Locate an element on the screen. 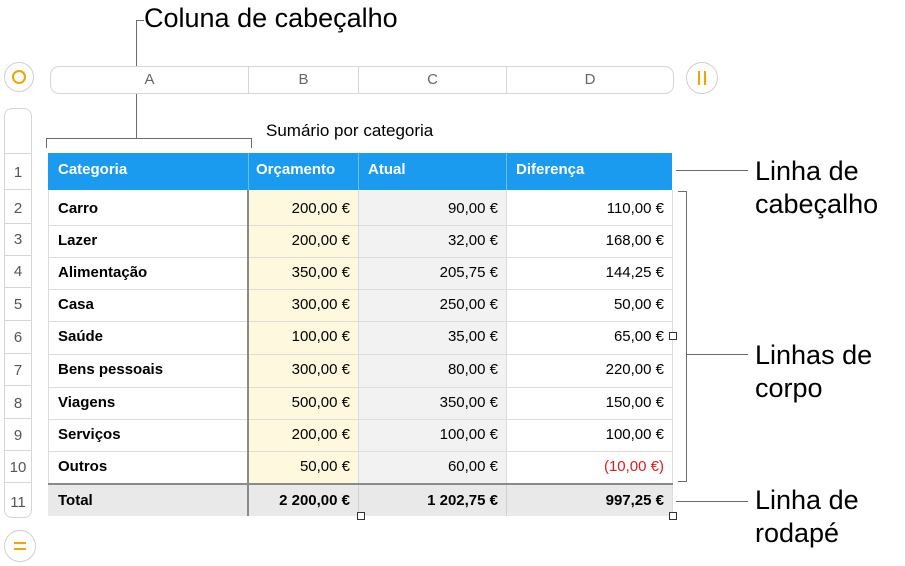  add-column-button is located at coordinates (702, 78).